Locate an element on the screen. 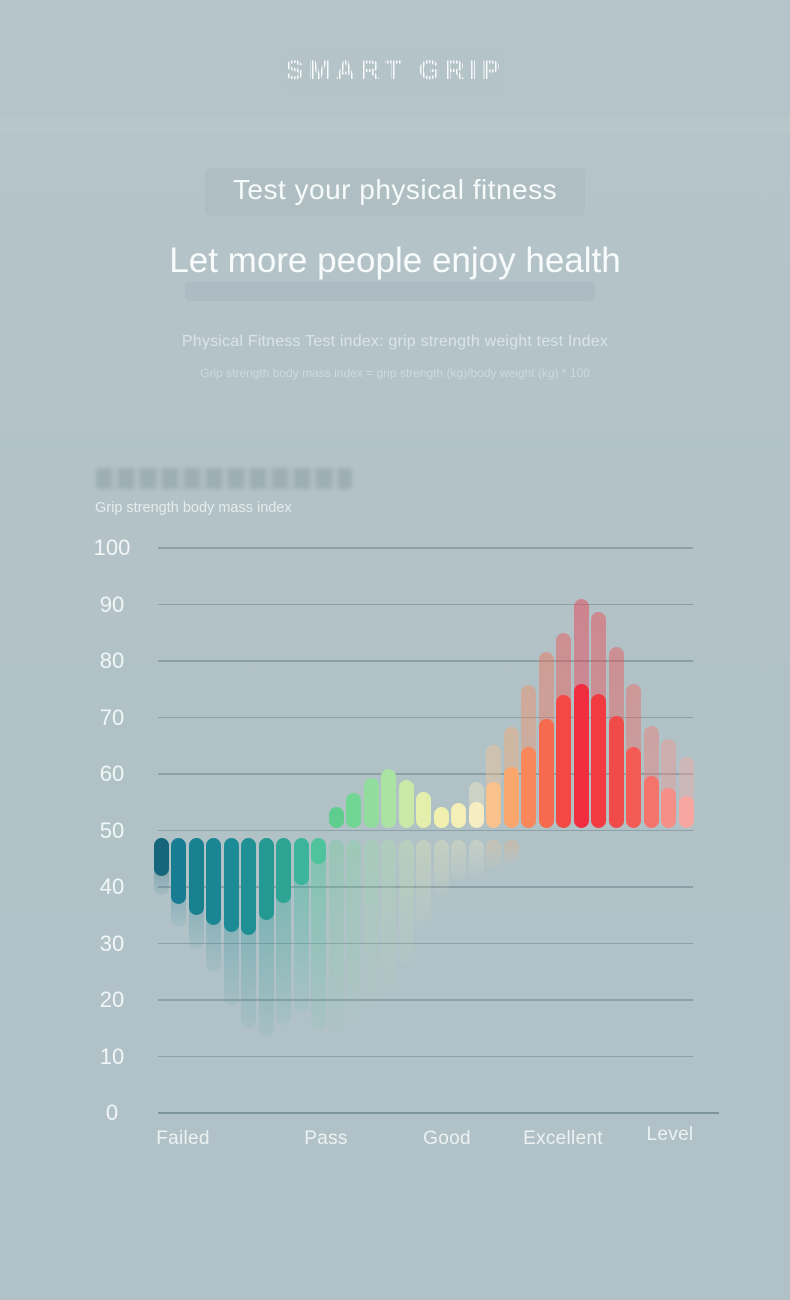 The image size is (790, 1300). brand-stripe-overlay is located at coordinates (395, 72).